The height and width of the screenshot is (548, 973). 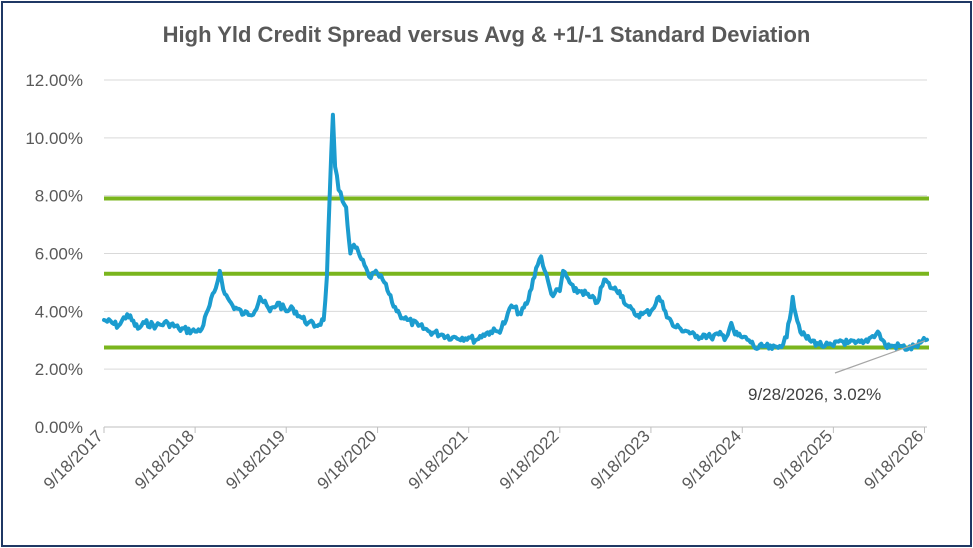 What do you see at coordinates (59, 254) in the screenshot?
I see `y-tick-label: 6.00%` at bounding box center [59, 254].